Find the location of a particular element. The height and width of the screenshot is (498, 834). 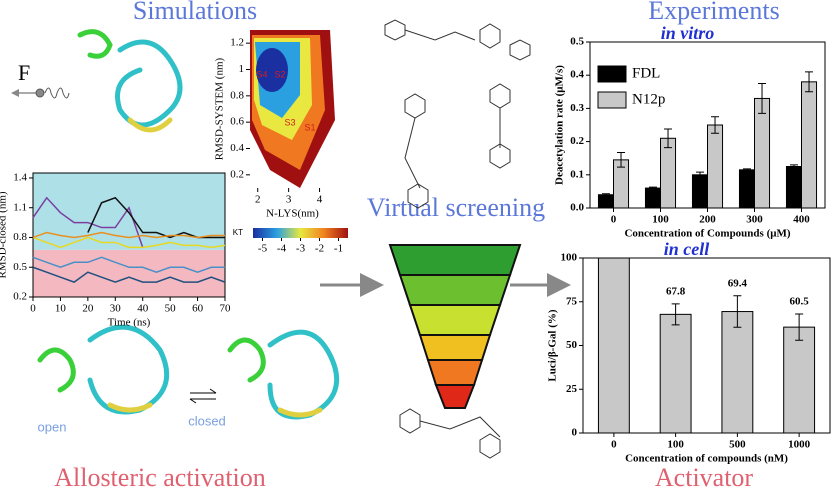

x-tick-label: 200 is located at coordinates (707, 220).